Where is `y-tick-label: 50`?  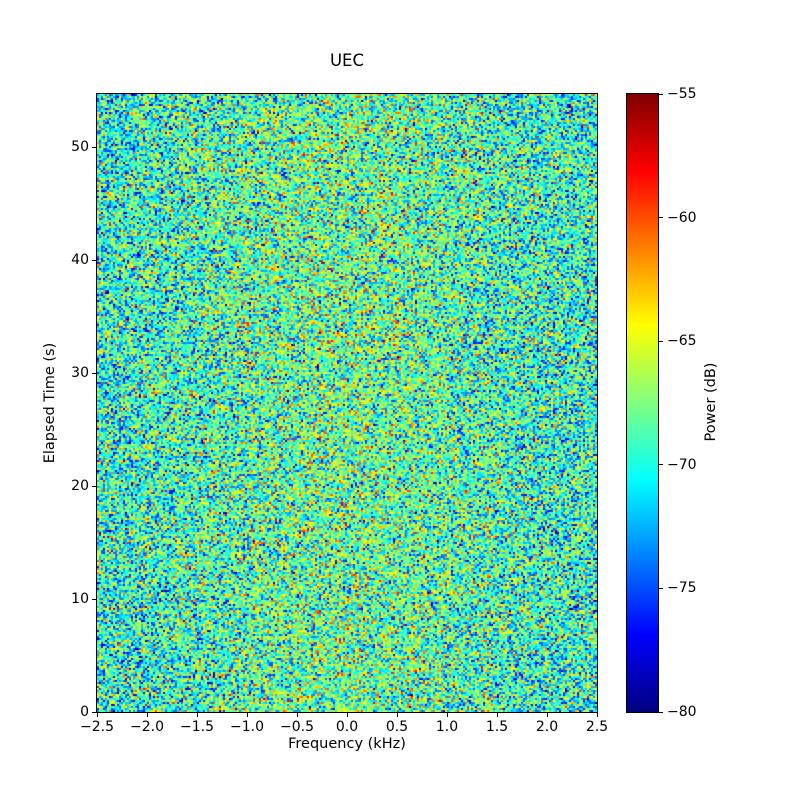
y-tick-label: 50 is located at coordinates (80, 147).